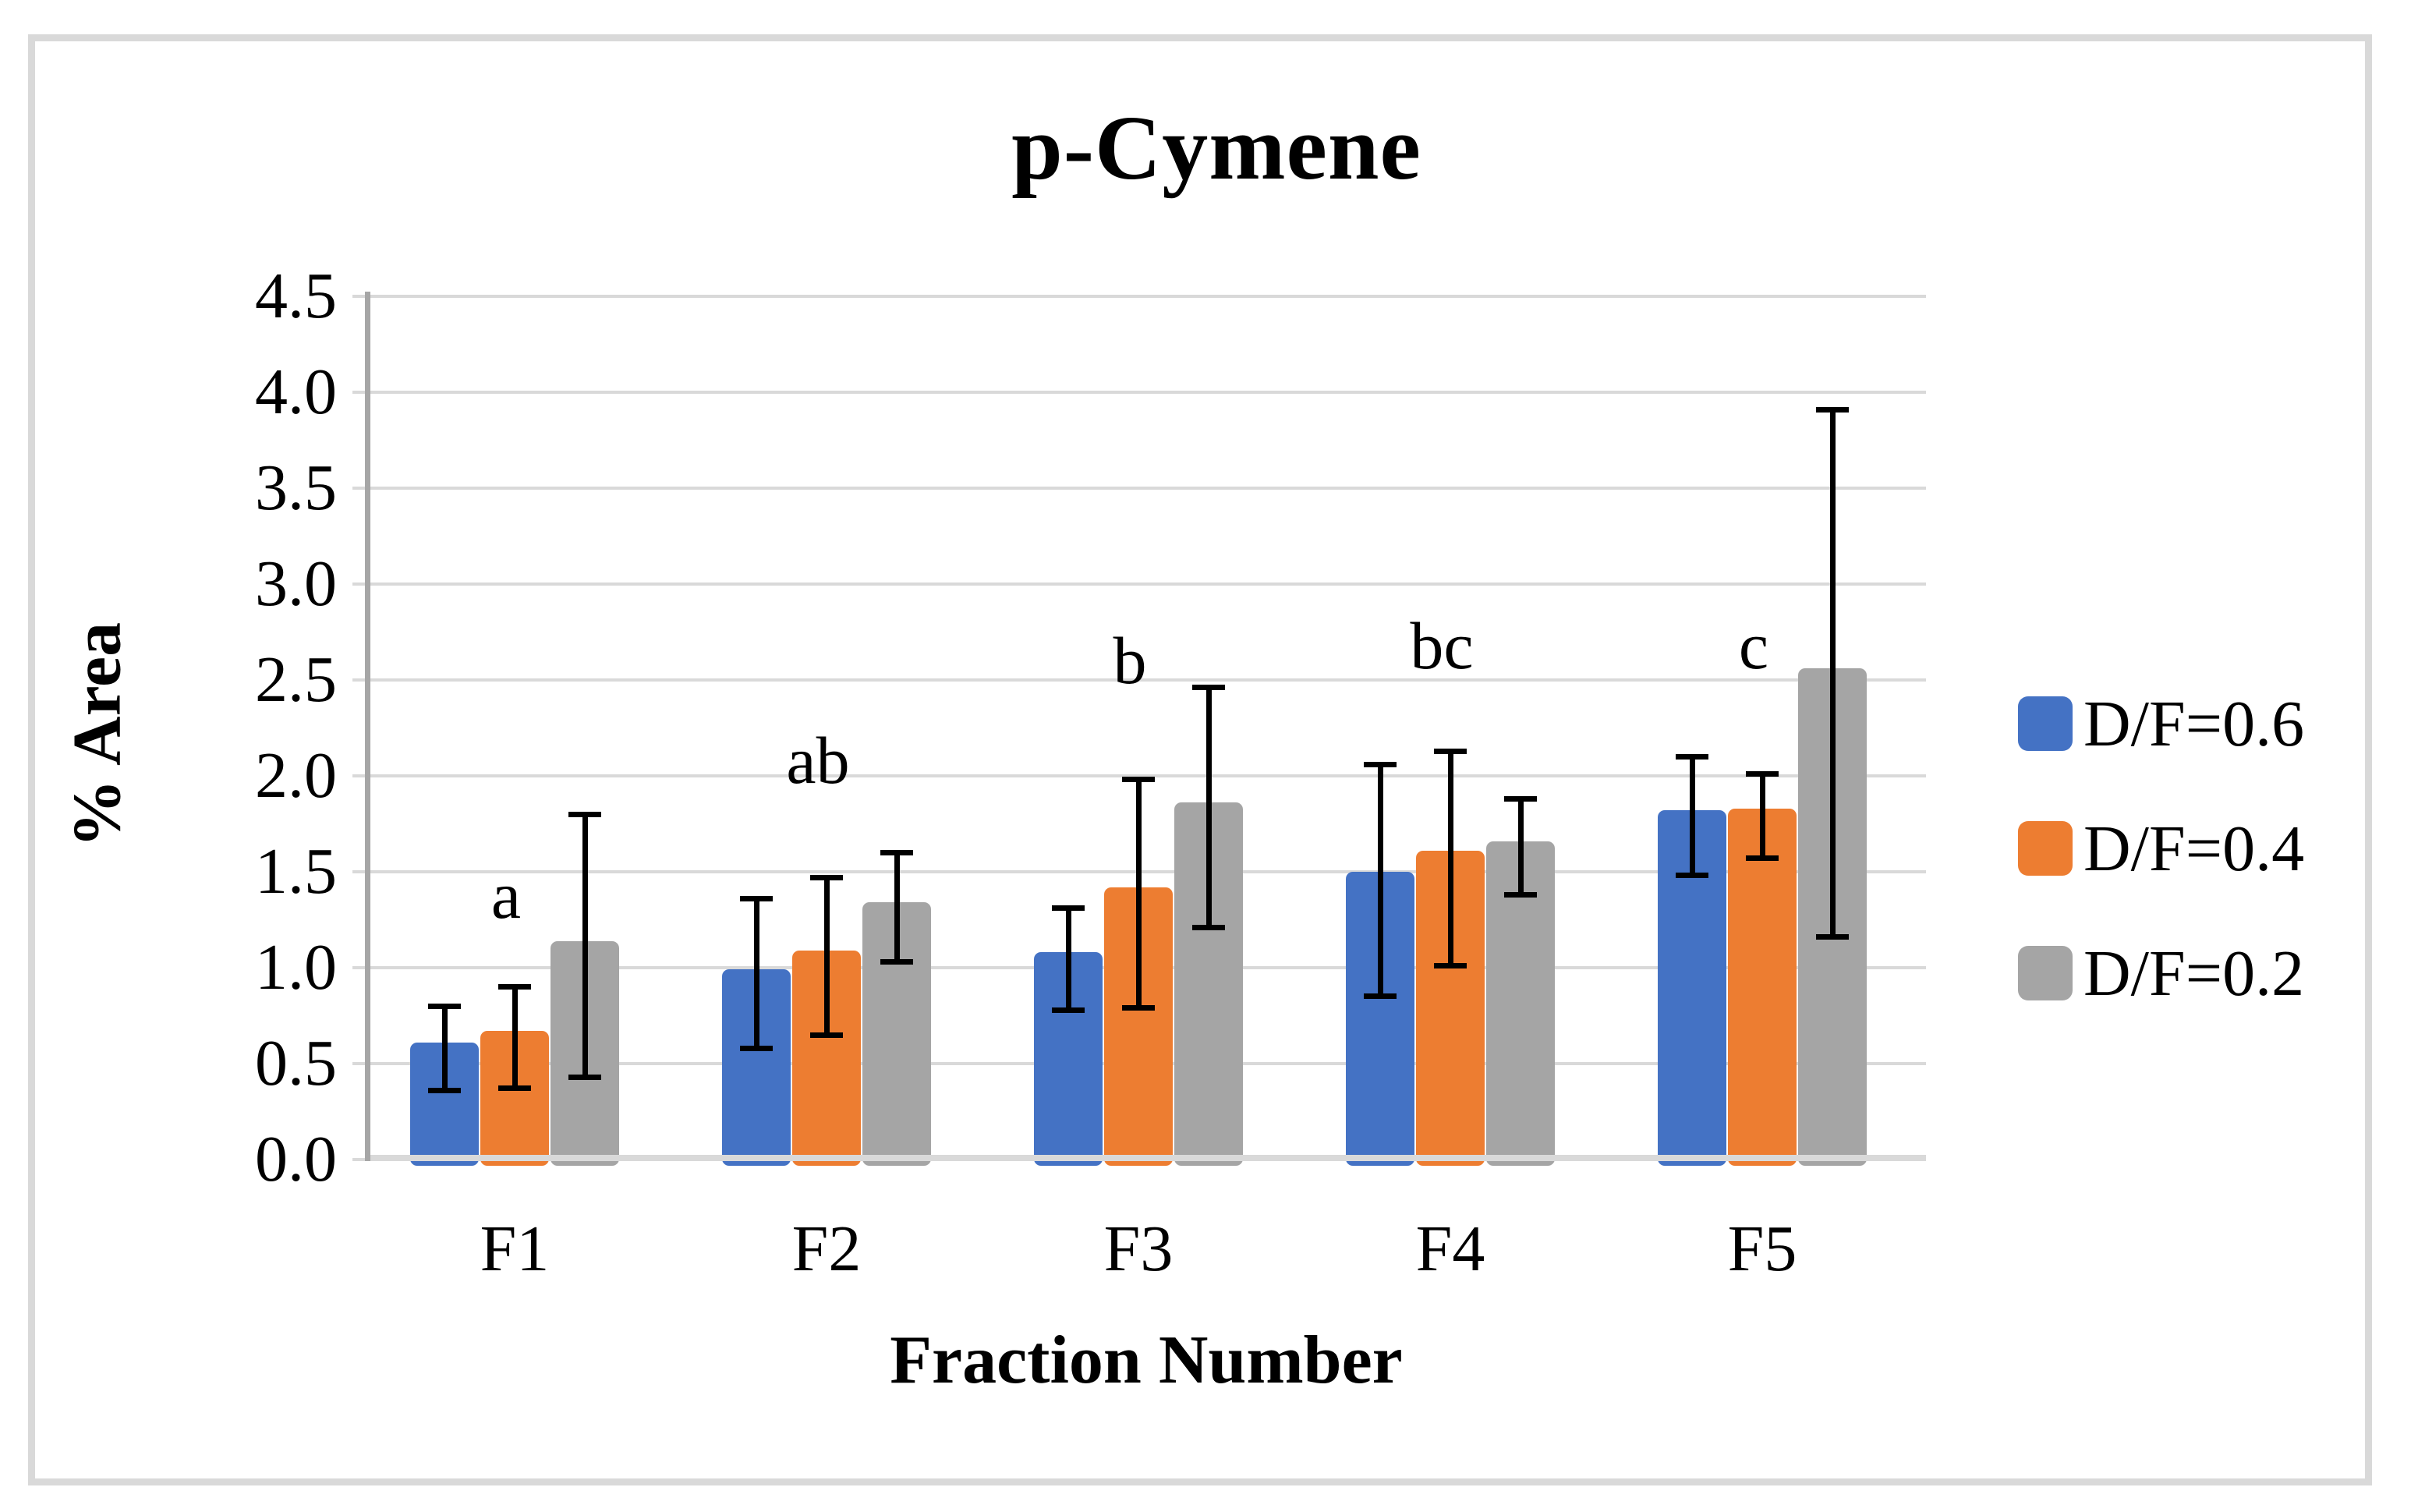 The height and width of the screenshot is (1512, 2418). What do you see at coordinates (1450, 1249) in the screenshot?
I see `x-tick-label: F4` at bounding box center [1450, 1249].